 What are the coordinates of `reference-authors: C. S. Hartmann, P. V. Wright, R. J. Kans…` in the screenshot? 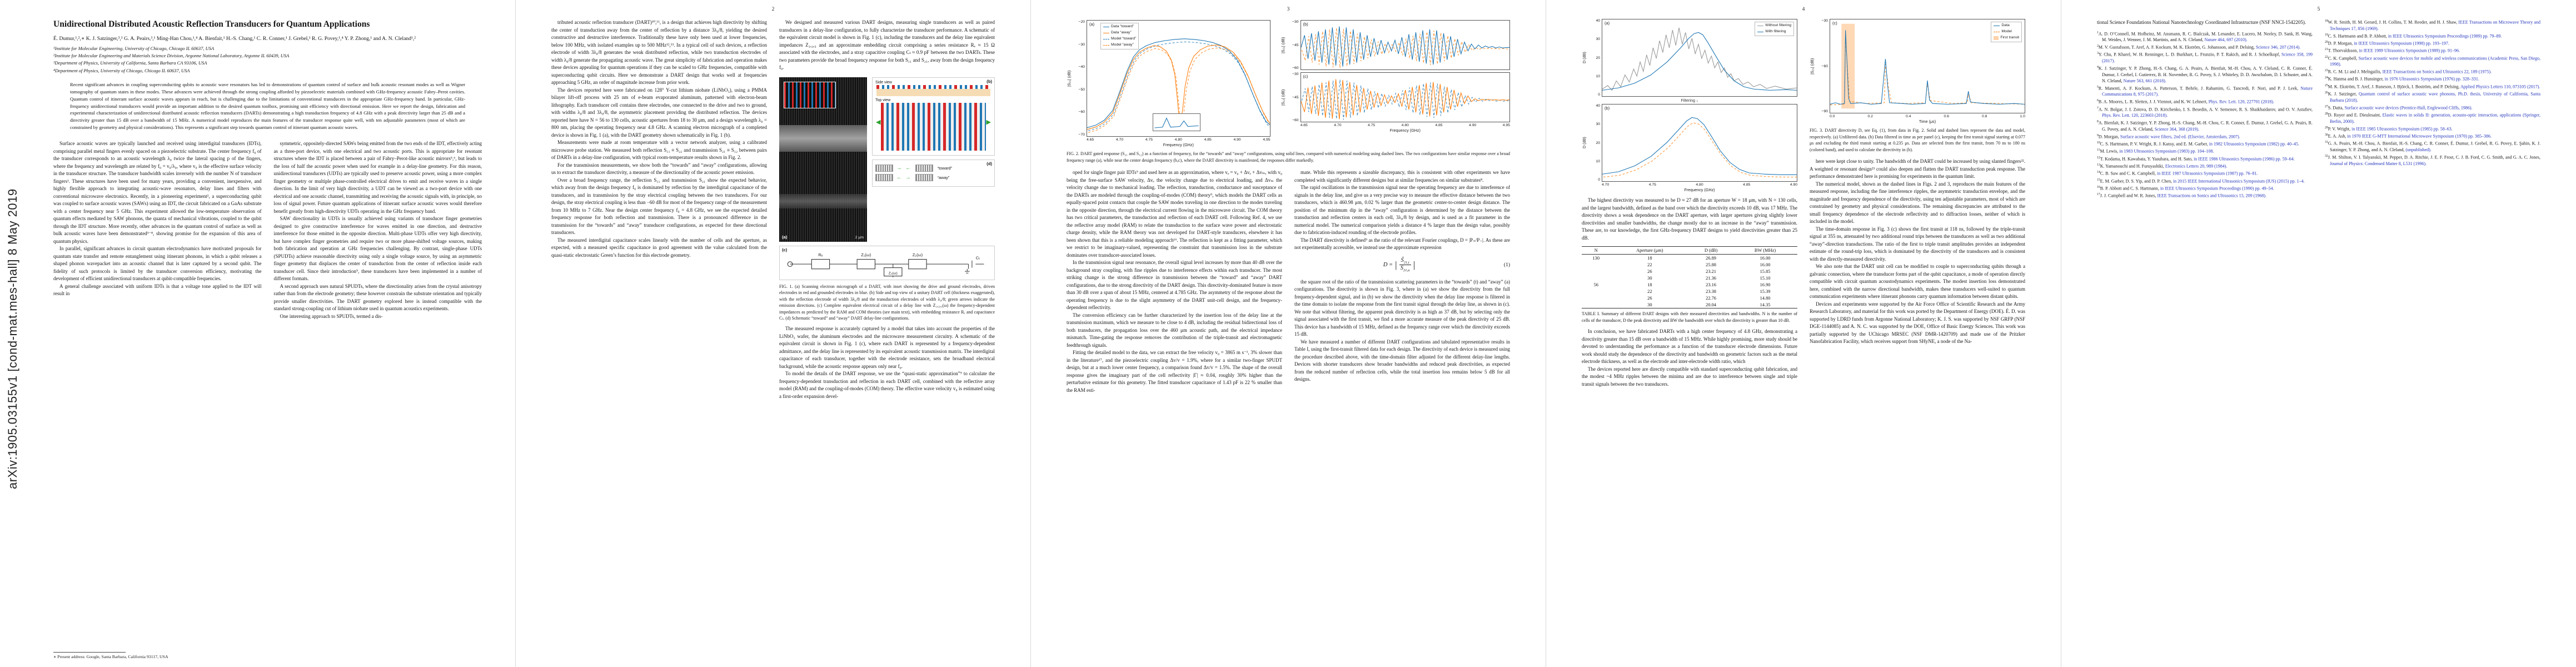 It's located at (2154, 144).